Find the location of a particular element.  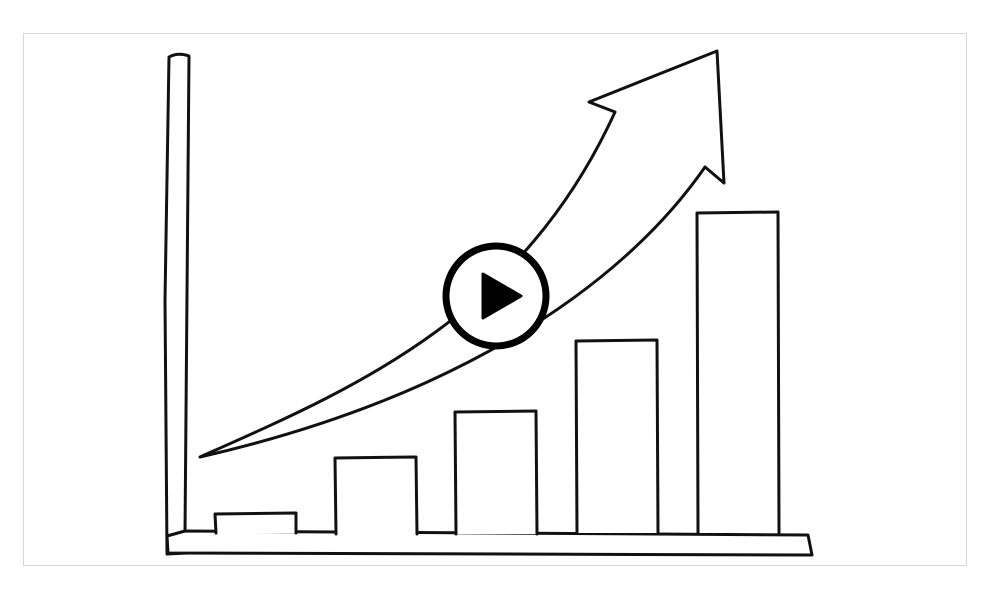

play-button is located at coordinates (496, 296).